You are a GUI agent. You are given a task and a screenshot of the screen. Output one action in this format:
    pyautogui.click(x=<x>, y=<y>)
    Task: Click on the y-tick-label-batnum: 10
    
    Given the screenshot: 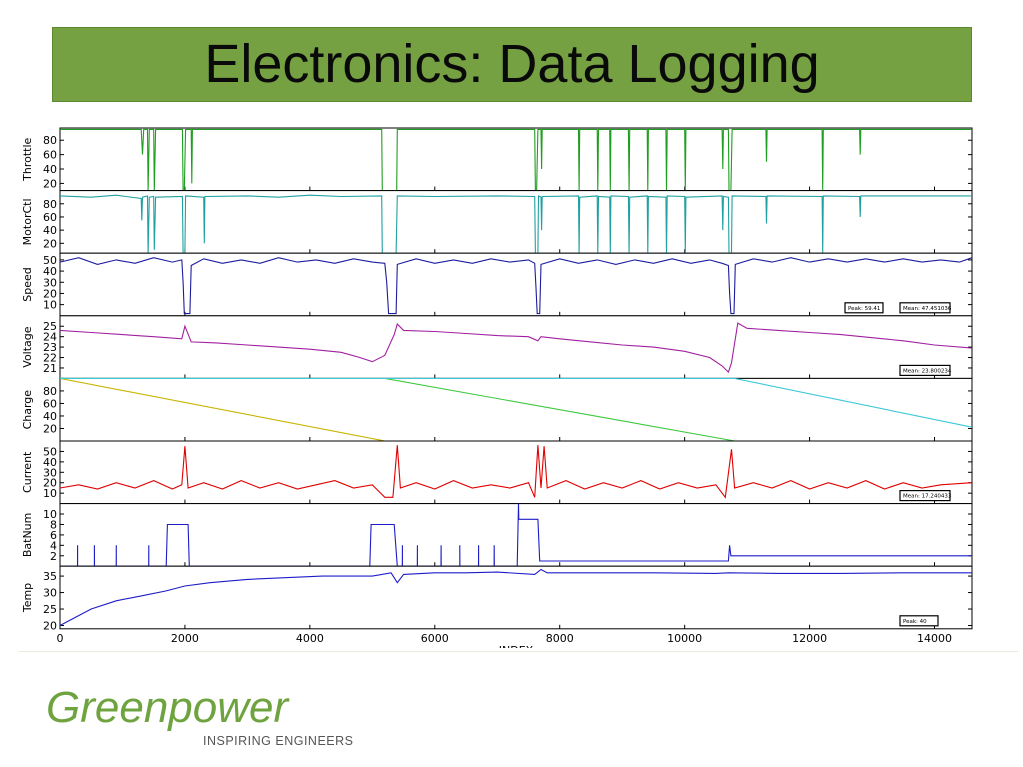 What is the action you would take?
    pyautogui.click(x=50, y=514)
    